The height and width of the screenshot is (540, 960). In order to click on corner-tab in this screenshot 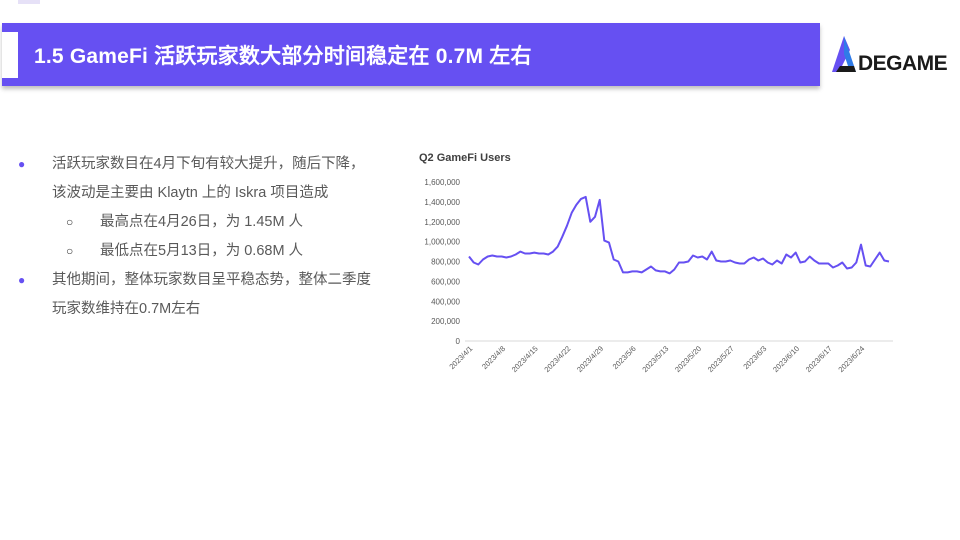, I will do `click(29, 2)`.